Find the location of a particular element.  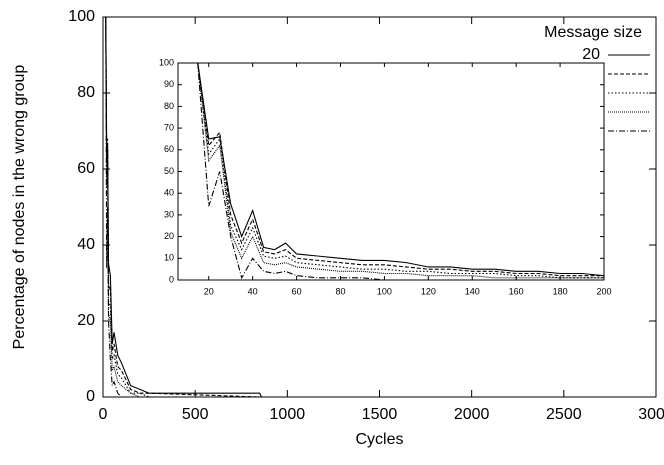

x-tick-label: 2000 is located at coordinates (472, 414).